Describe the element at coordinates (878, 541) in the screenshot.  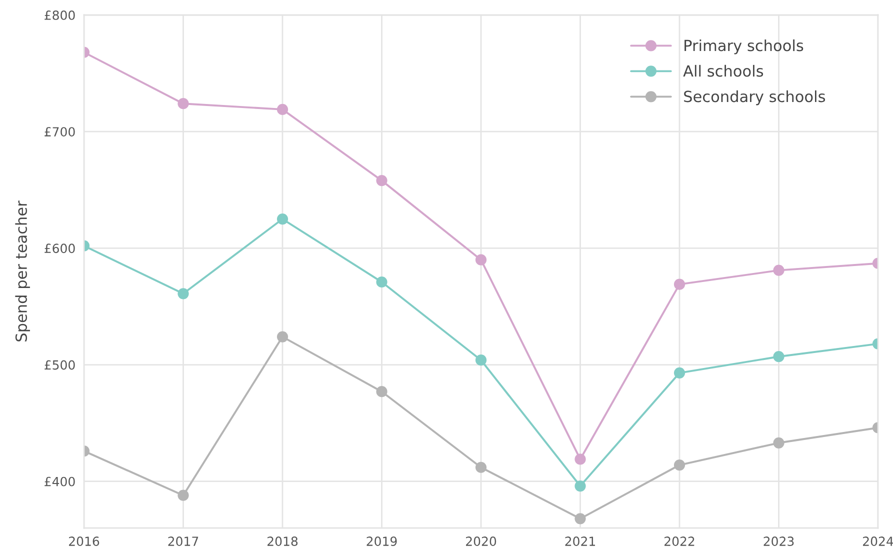
I see `x-tick-label: 2024` at that location.